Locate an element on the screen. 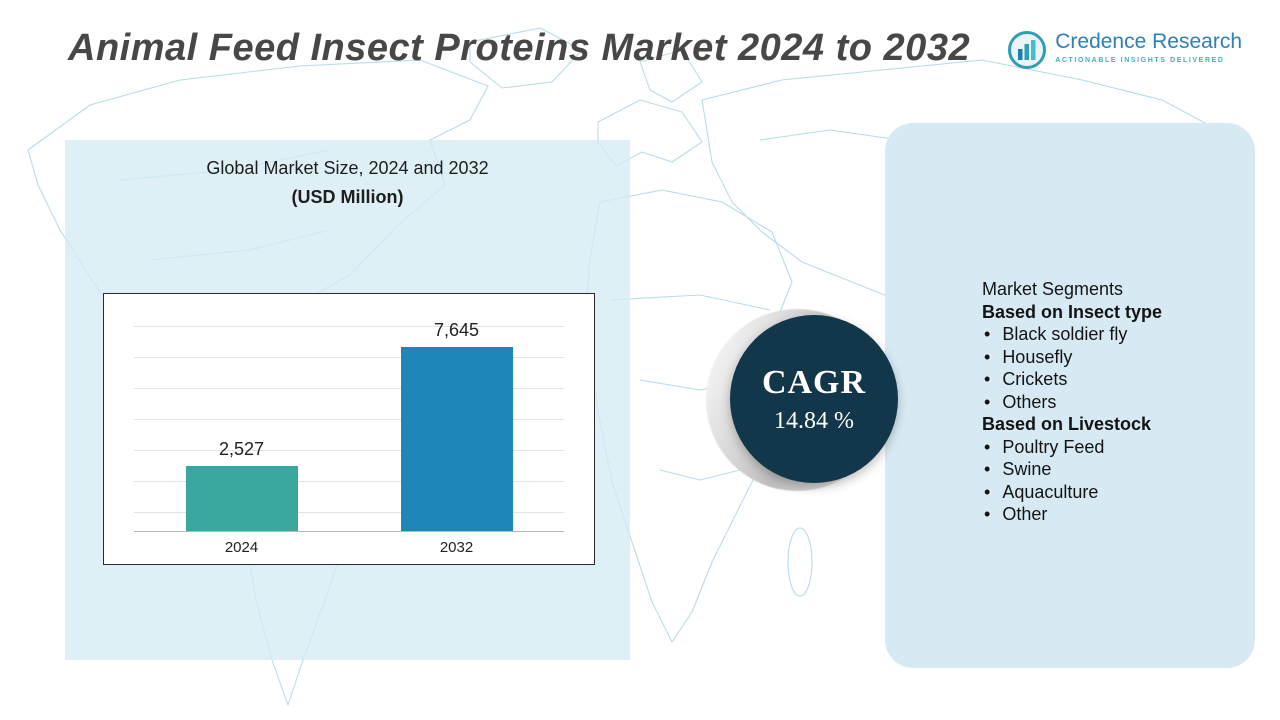 This screenshot has width=1280, height=720. bar-chart: 2,527 7,645 2024 2032 is located at coordinates (349, 429).